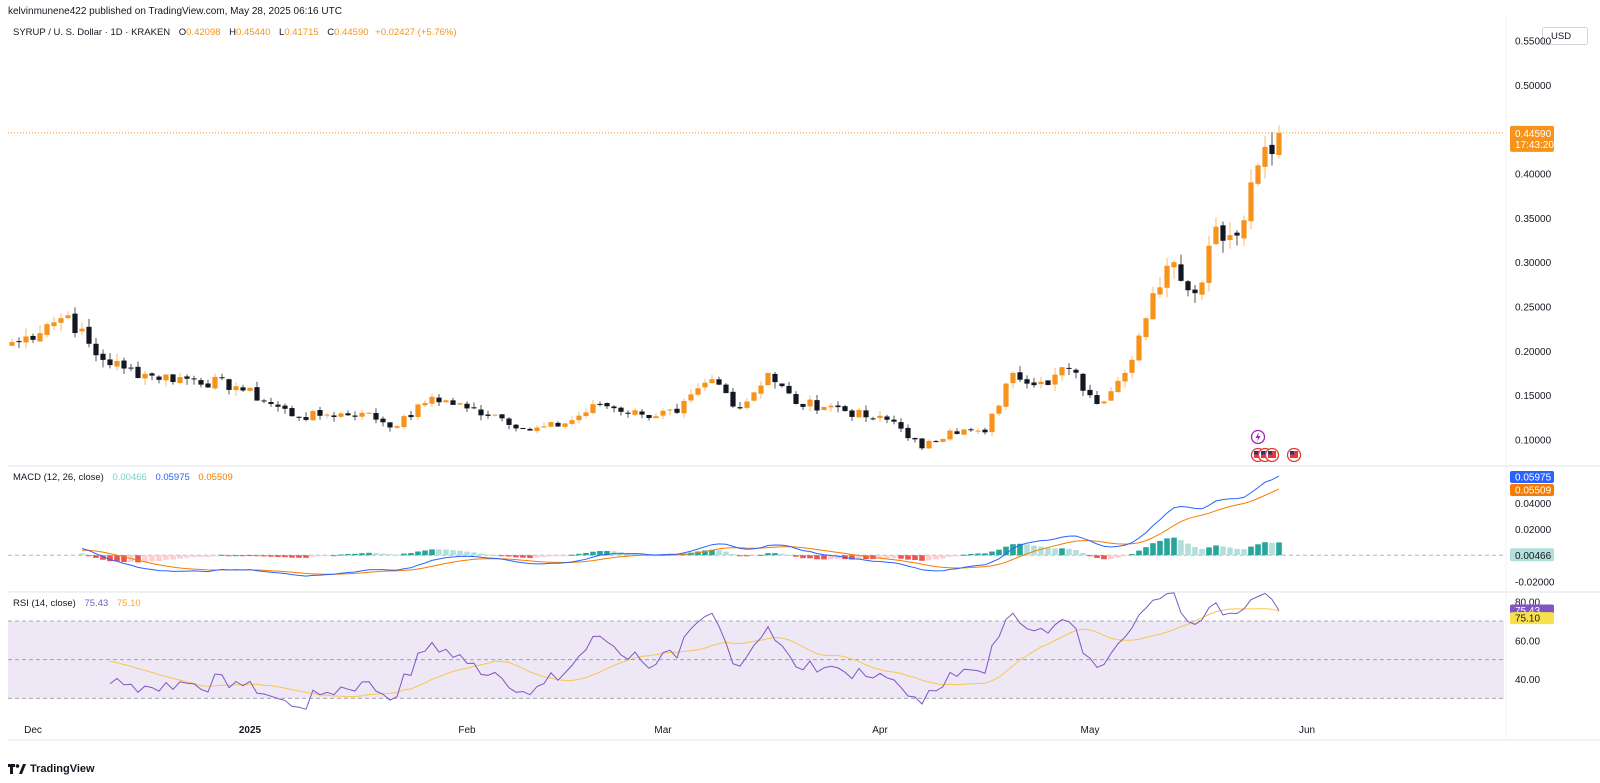 This screenshot has height=783, width=1600. Describe the element at coordinates (1533, 478) in the screenshot. I see `macd-value-badge-label: 0.05975` at that location.